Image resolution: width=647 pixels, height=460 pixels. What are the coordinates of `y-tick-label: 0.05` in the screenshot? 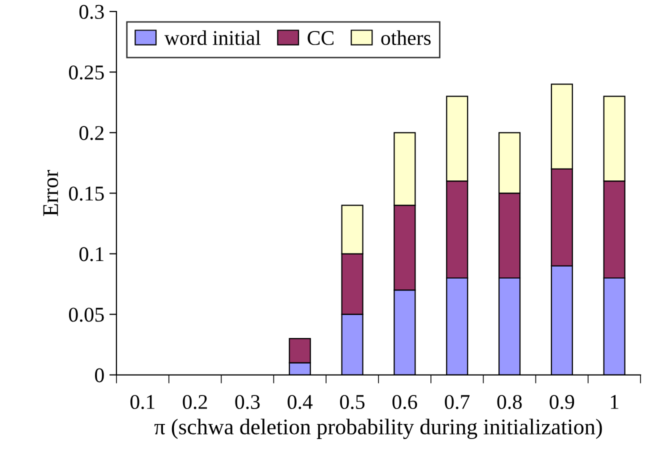 It's located at (86, 315).